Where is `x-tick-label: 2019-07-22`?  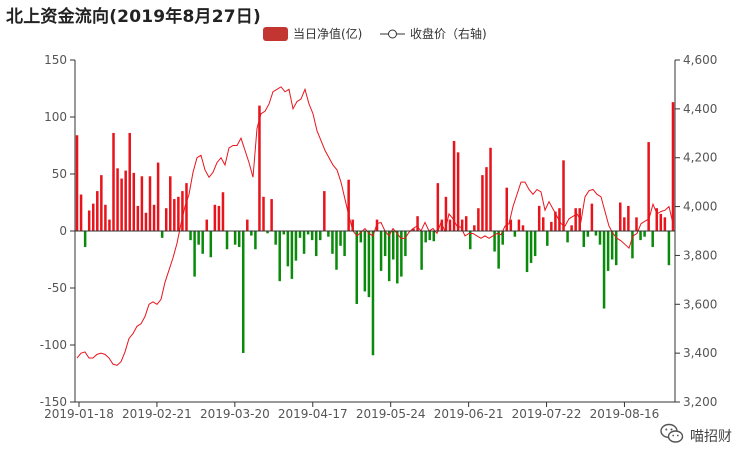 x-tick-label: 2019-07-22 is located at coordinates (547, 414).